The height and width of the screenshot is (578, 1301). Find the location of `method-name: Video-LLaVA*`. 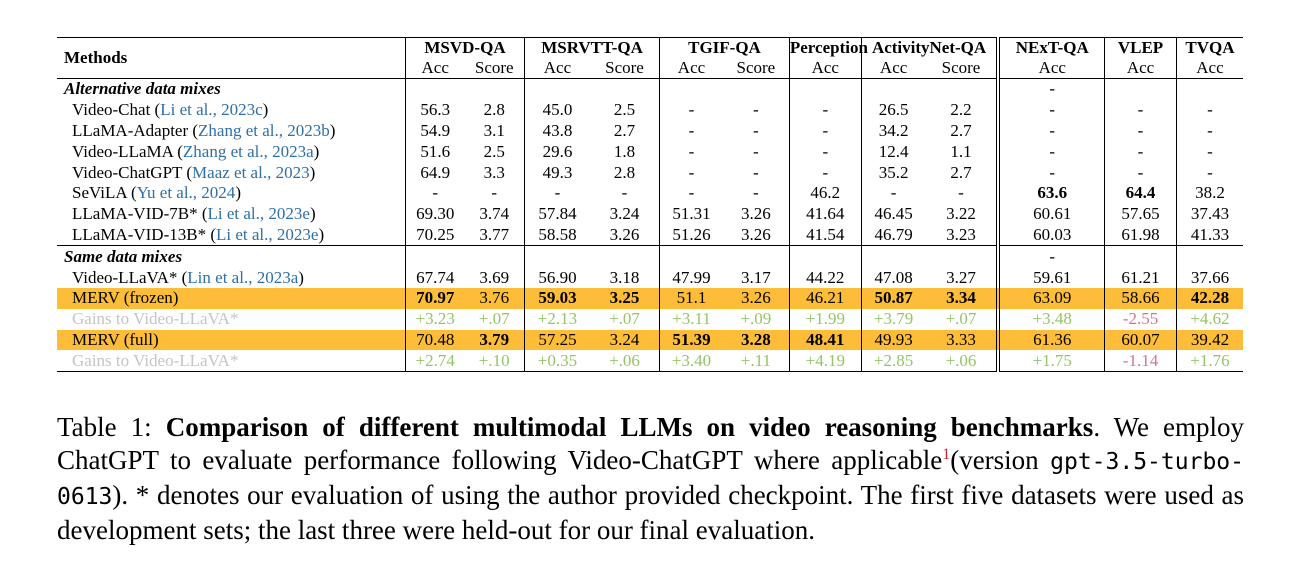

method-name: Video-LLaVA* is located at coordinates (125, 277).